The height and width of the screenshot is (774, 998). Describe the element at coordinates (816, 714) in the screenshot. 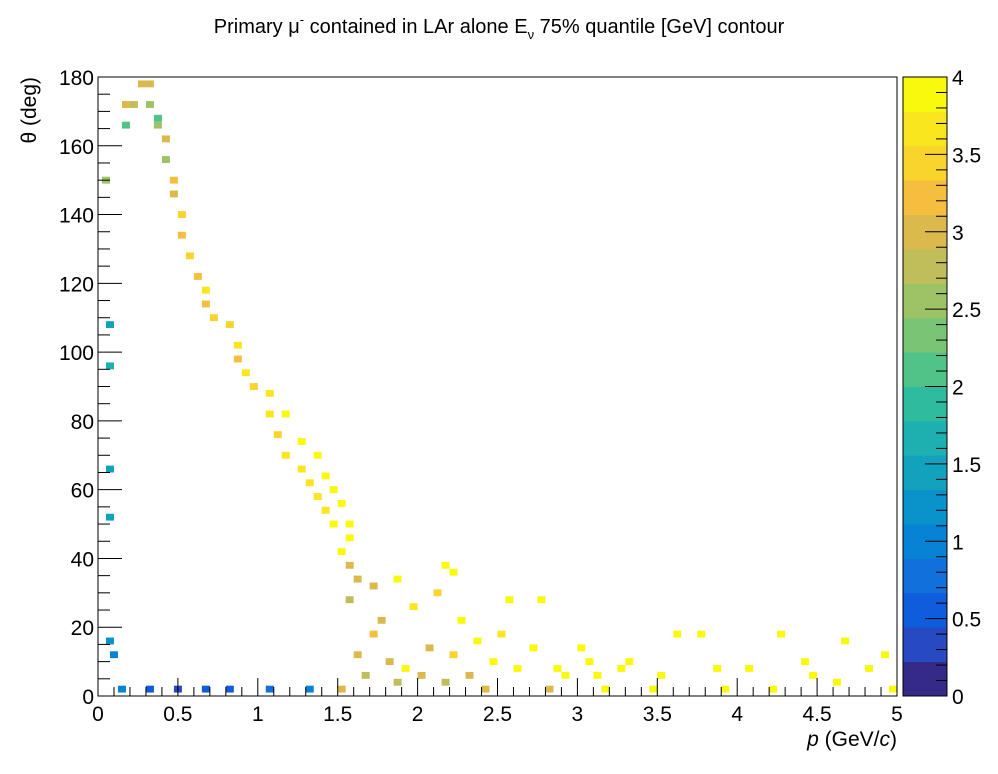

I see `x-tick-label: 4.5` at that location.